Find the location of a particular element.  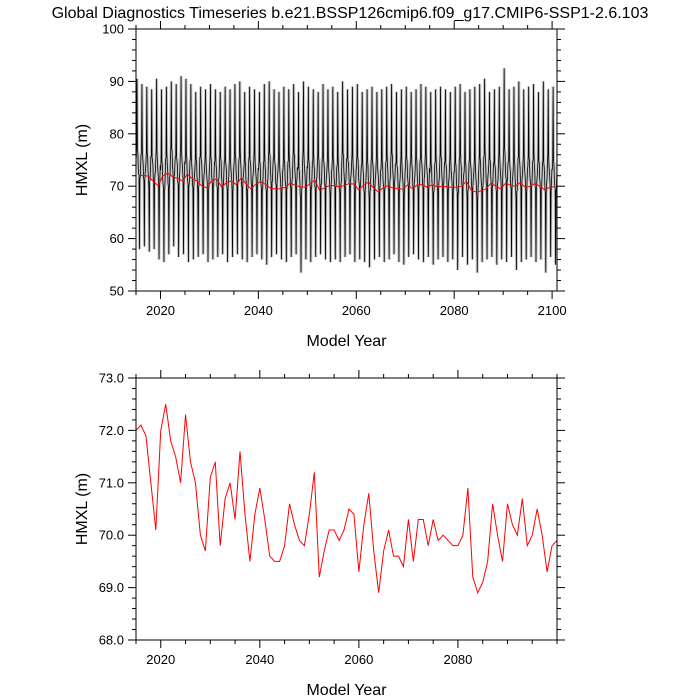

x-tick-label: 2100 is located at coordinates (552, 310).